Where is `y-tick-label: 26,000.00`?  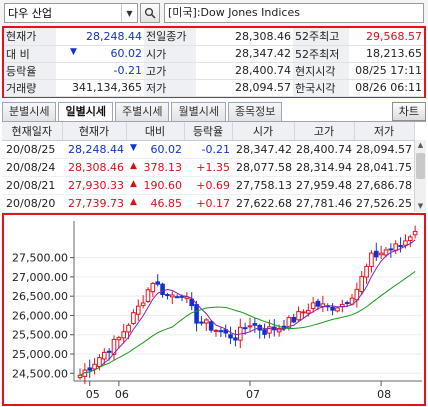
y-tick-label: 26,000.00 is located at coordinates (40, 315).